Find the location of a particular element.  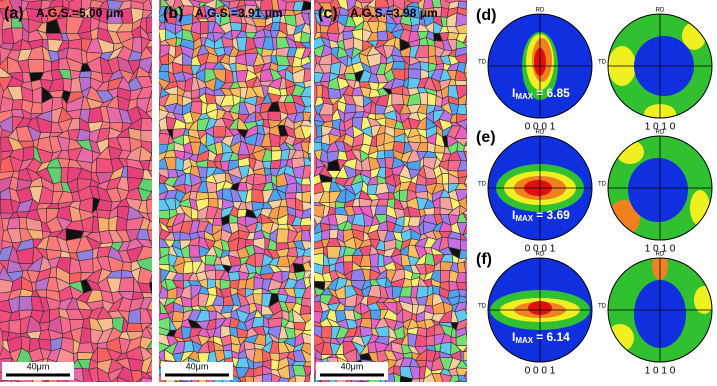

panel-label: (a) is located at coordinates (14, 13).